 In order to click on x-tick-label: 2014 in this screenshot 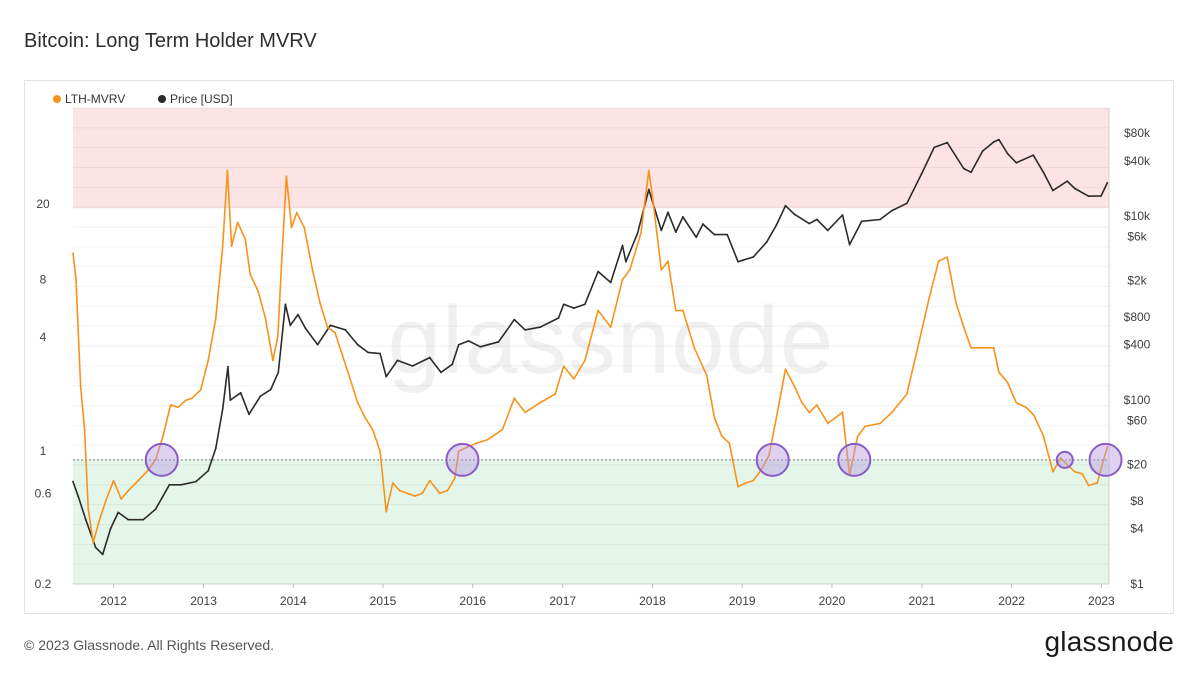, I will do `click(293, 601)`.